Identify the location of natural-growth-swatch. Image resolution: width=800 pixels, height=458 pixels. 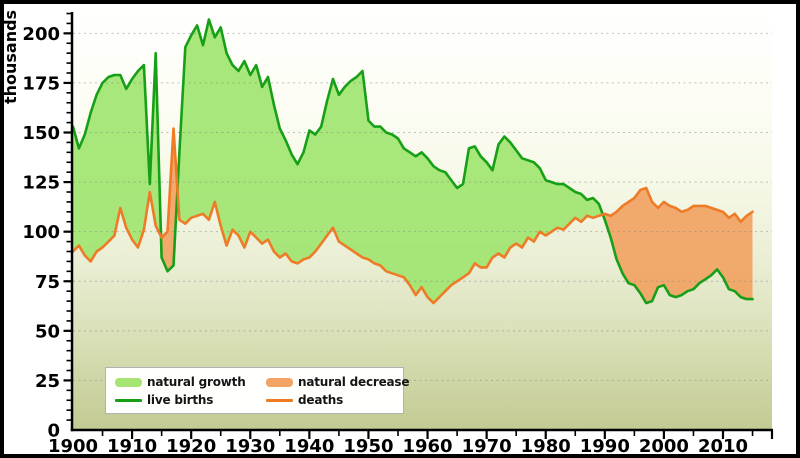
(128, 382).